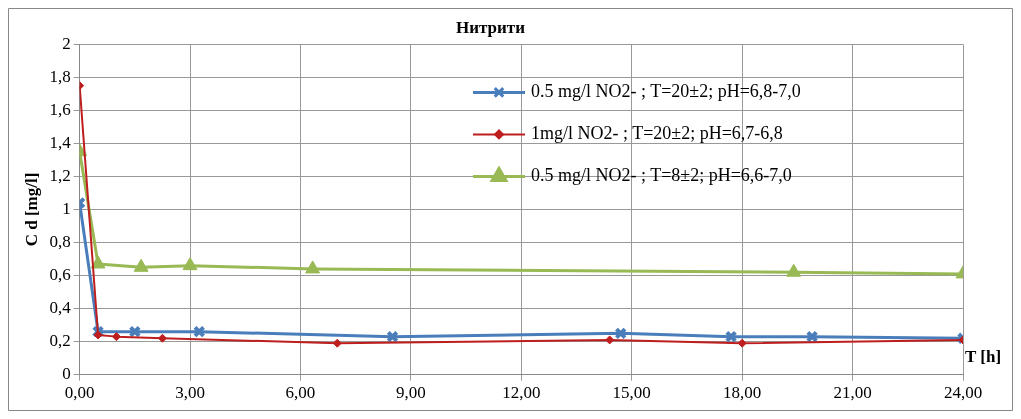 The height and width of the screenshot is (419, 1021). Describe the element at coordinates (79, 393) in the screenshot. I see `x-tick-label: 0,00` at that location.